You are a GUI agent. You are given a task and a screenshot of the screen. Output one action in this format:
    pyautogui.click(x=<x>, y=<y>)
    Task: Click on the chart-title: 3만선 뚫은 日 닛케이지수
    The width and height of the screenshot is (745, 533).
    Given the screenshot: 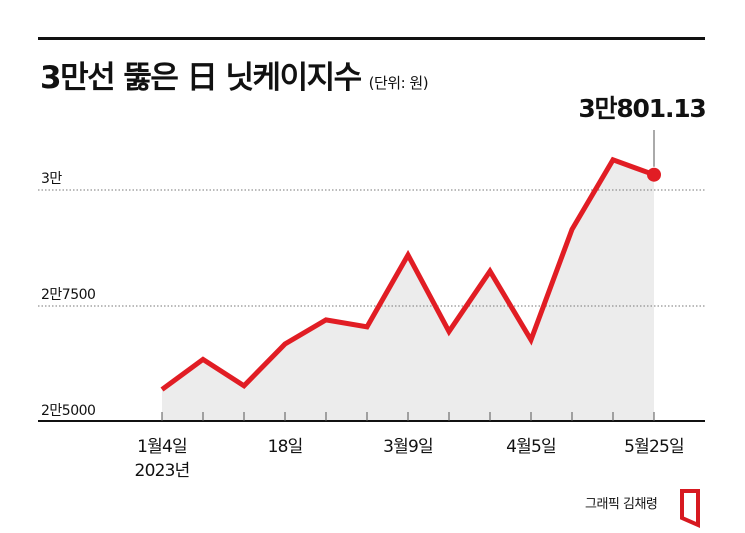 What is the action you would take?
    pyautogui.click(x=201, y=78)
    